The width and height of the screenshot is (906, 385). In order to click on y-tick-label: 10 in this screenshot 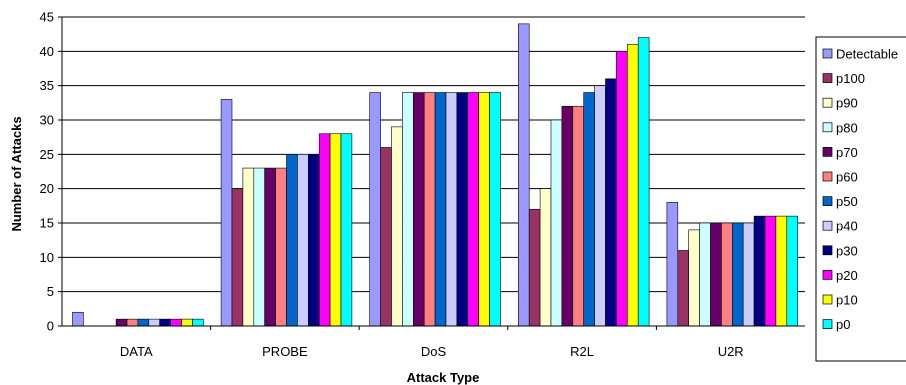, I will do `click(47, 257)`.